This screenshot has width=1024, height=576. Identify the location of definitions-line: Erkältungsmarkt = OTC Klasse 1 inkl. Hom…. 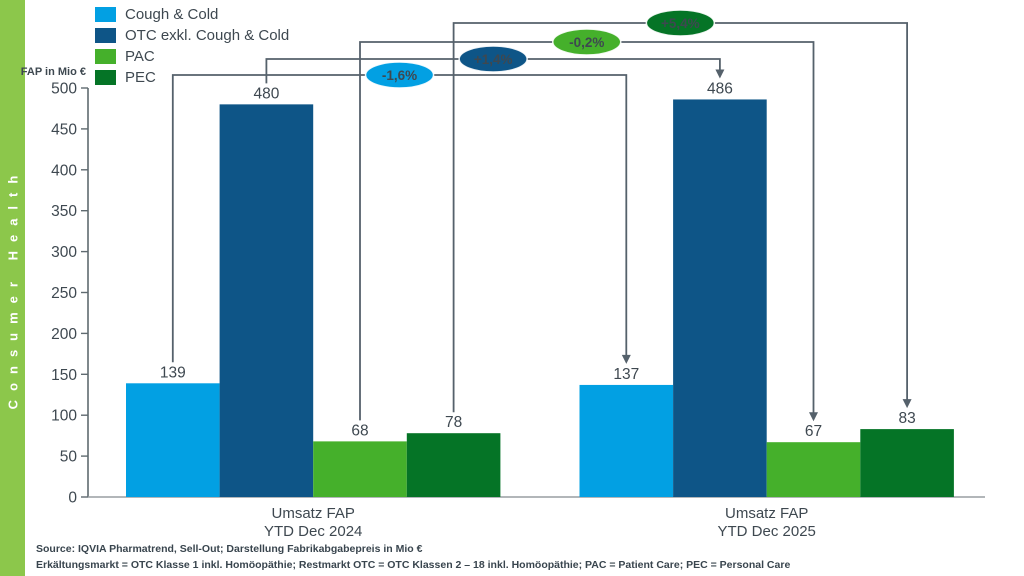
(413, 565).